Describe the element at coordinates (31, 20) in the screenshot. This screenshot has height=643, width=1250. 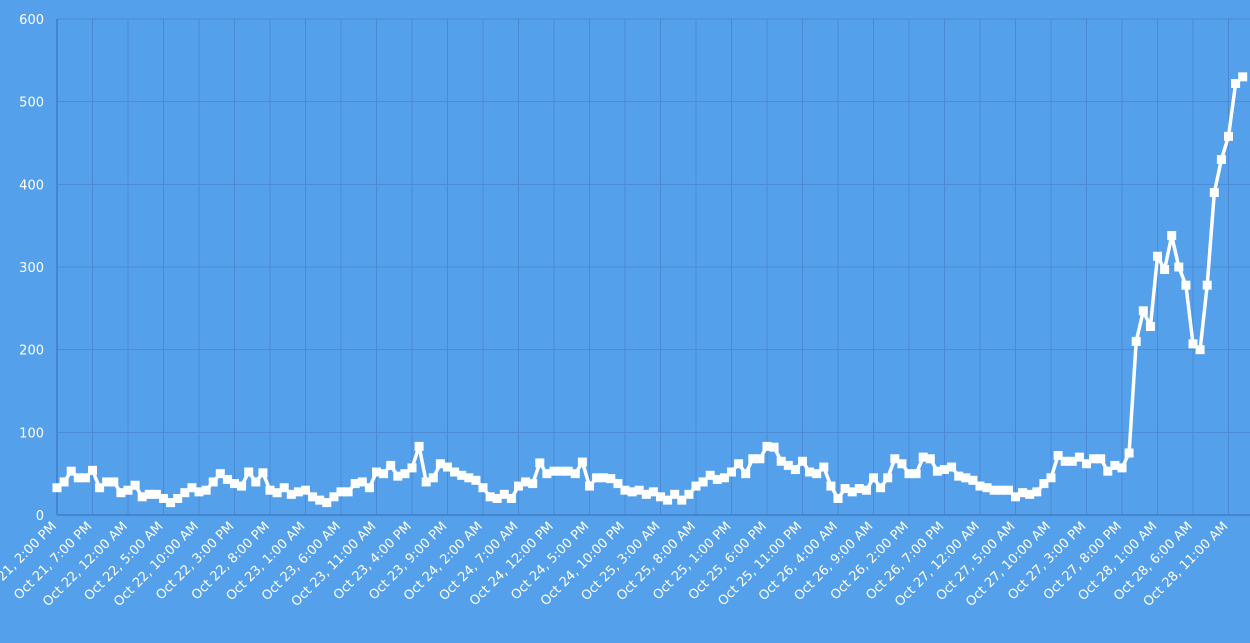
I see `y-tick-label: 600` at that location.